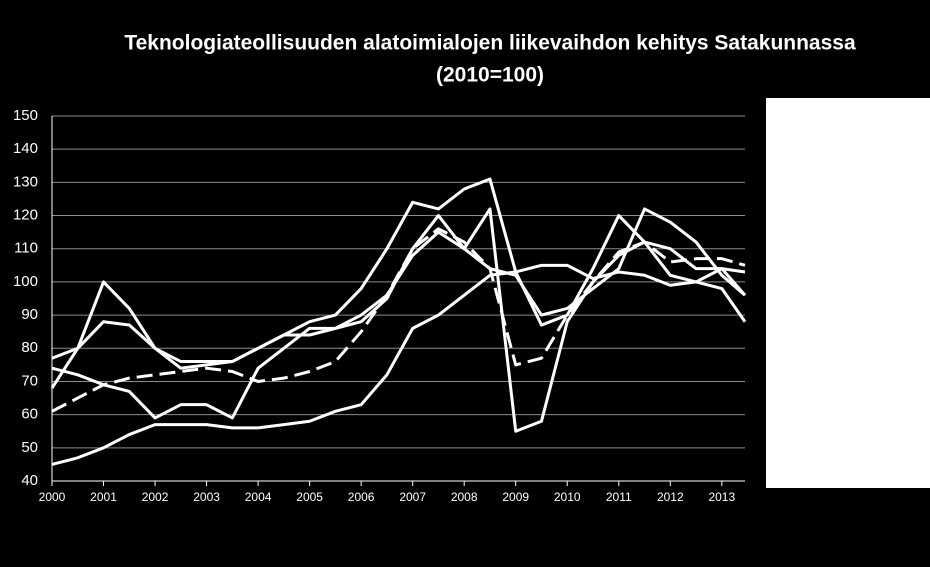  Describe the element at coordinates (206, 497) in the screenshot. I see `x-tick-label: 2003` at that location.